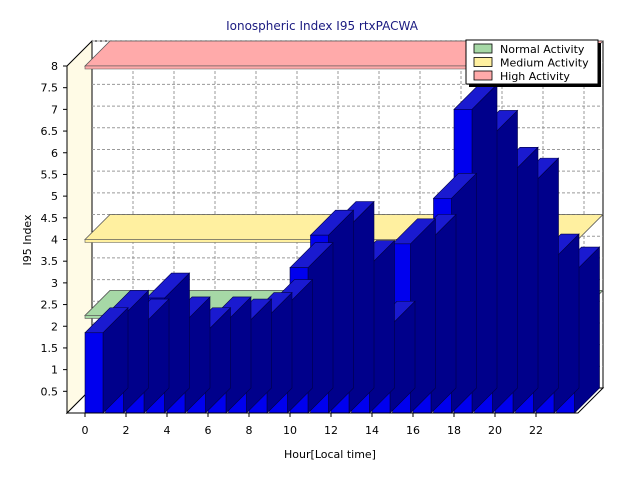  I want to click on x-tick-label: 22, so click(536, 430).